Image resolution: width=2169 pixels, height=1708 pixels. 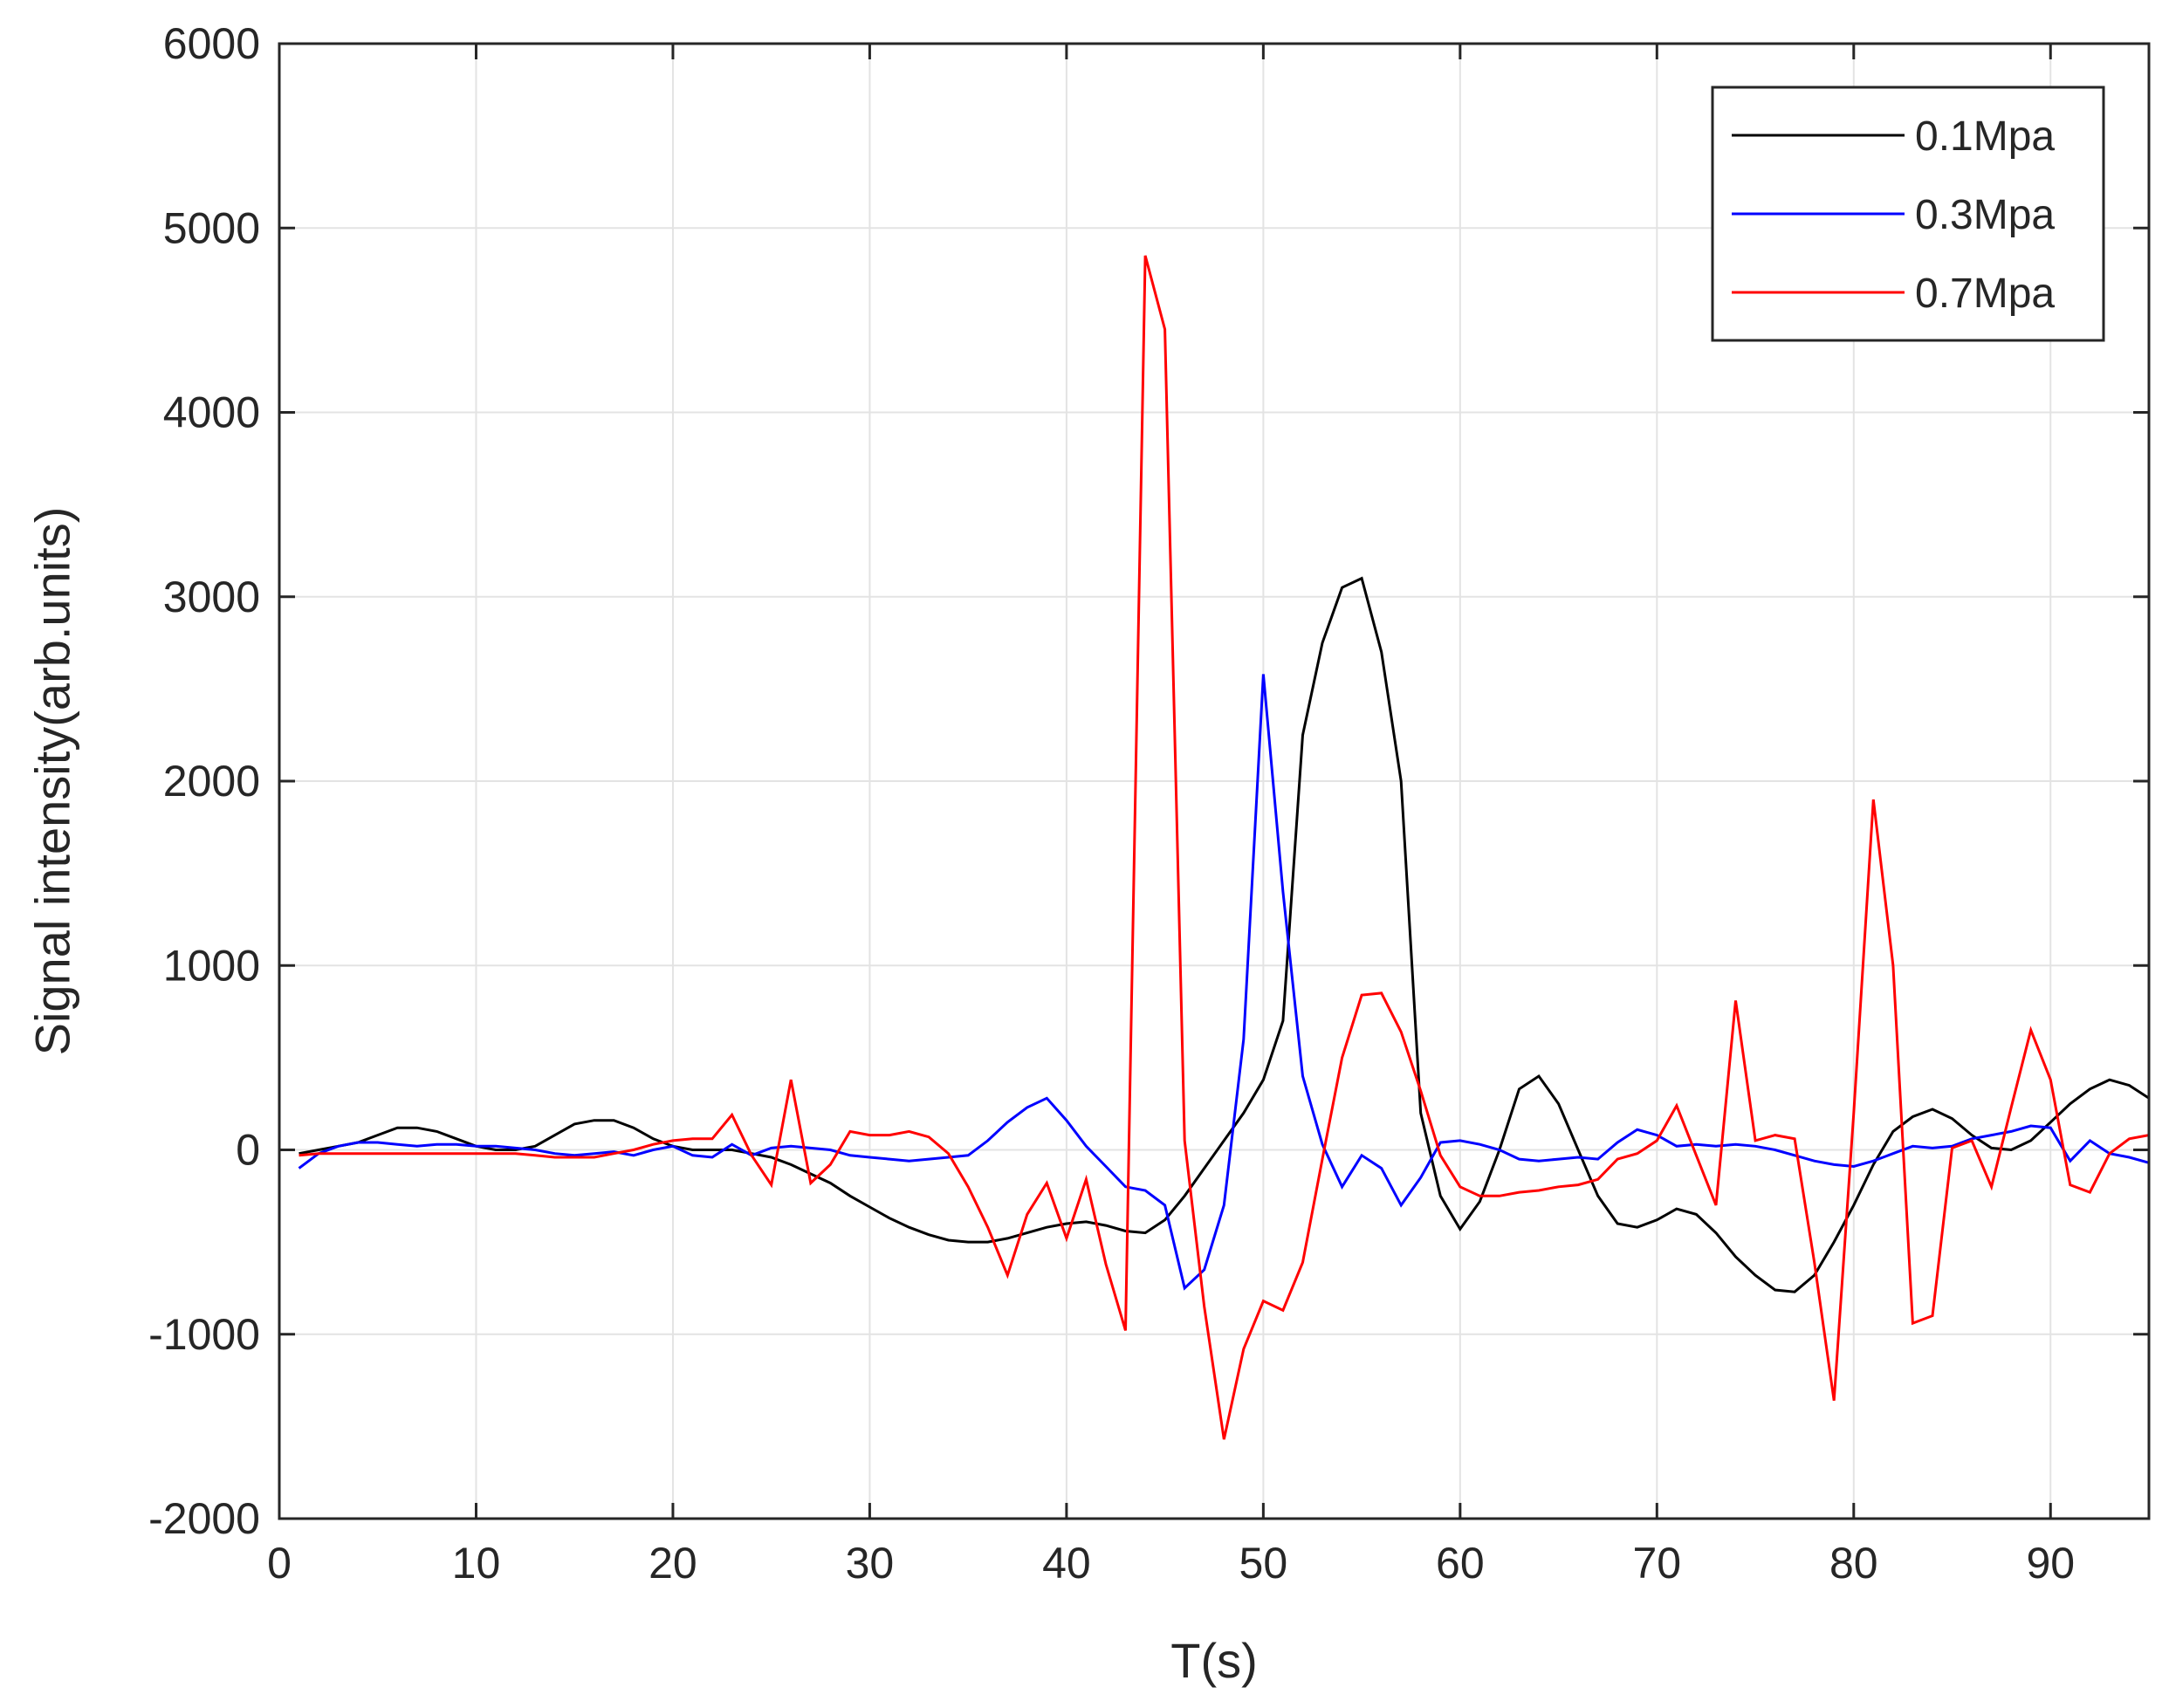 I want to click on x-tick-label: 70, so click(x=1657, y=1563).